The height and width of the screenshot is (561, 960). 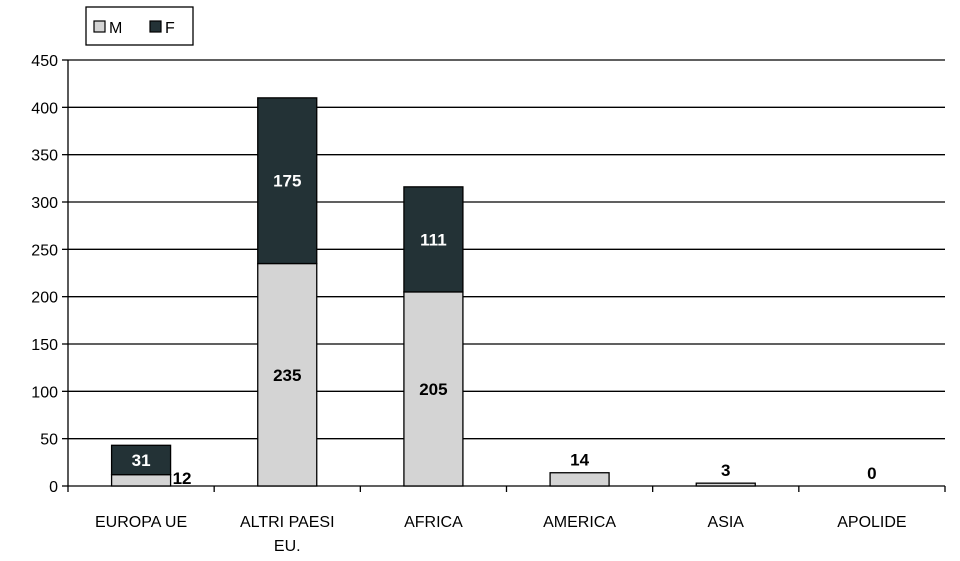 What do you see at coordinates (44, 203) in the screenshot?
I see `y-tick-label: 300` at bounding box center [44, 203].